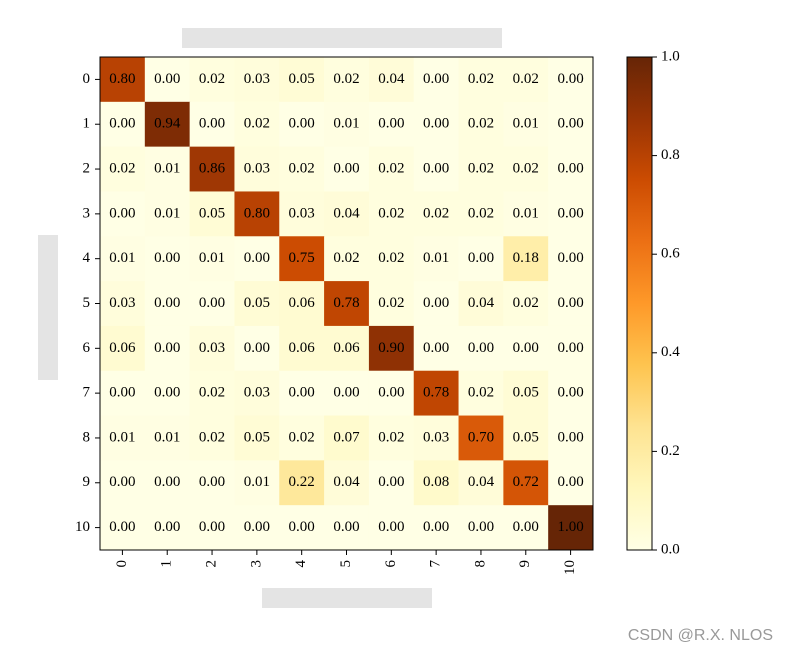  Describe the element at coordinates (87, 213) in the screenshot. I see `y-tick-label: 3` at that location.